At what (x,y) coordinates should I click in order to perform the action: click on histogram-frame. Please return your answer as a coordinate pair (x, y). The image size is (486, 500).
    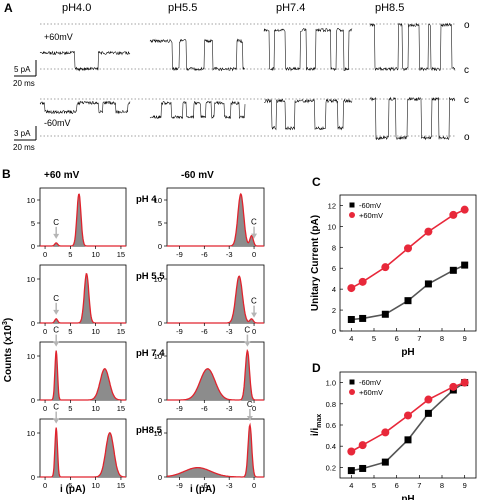
    Looking at the image, I should click on (215, 294).